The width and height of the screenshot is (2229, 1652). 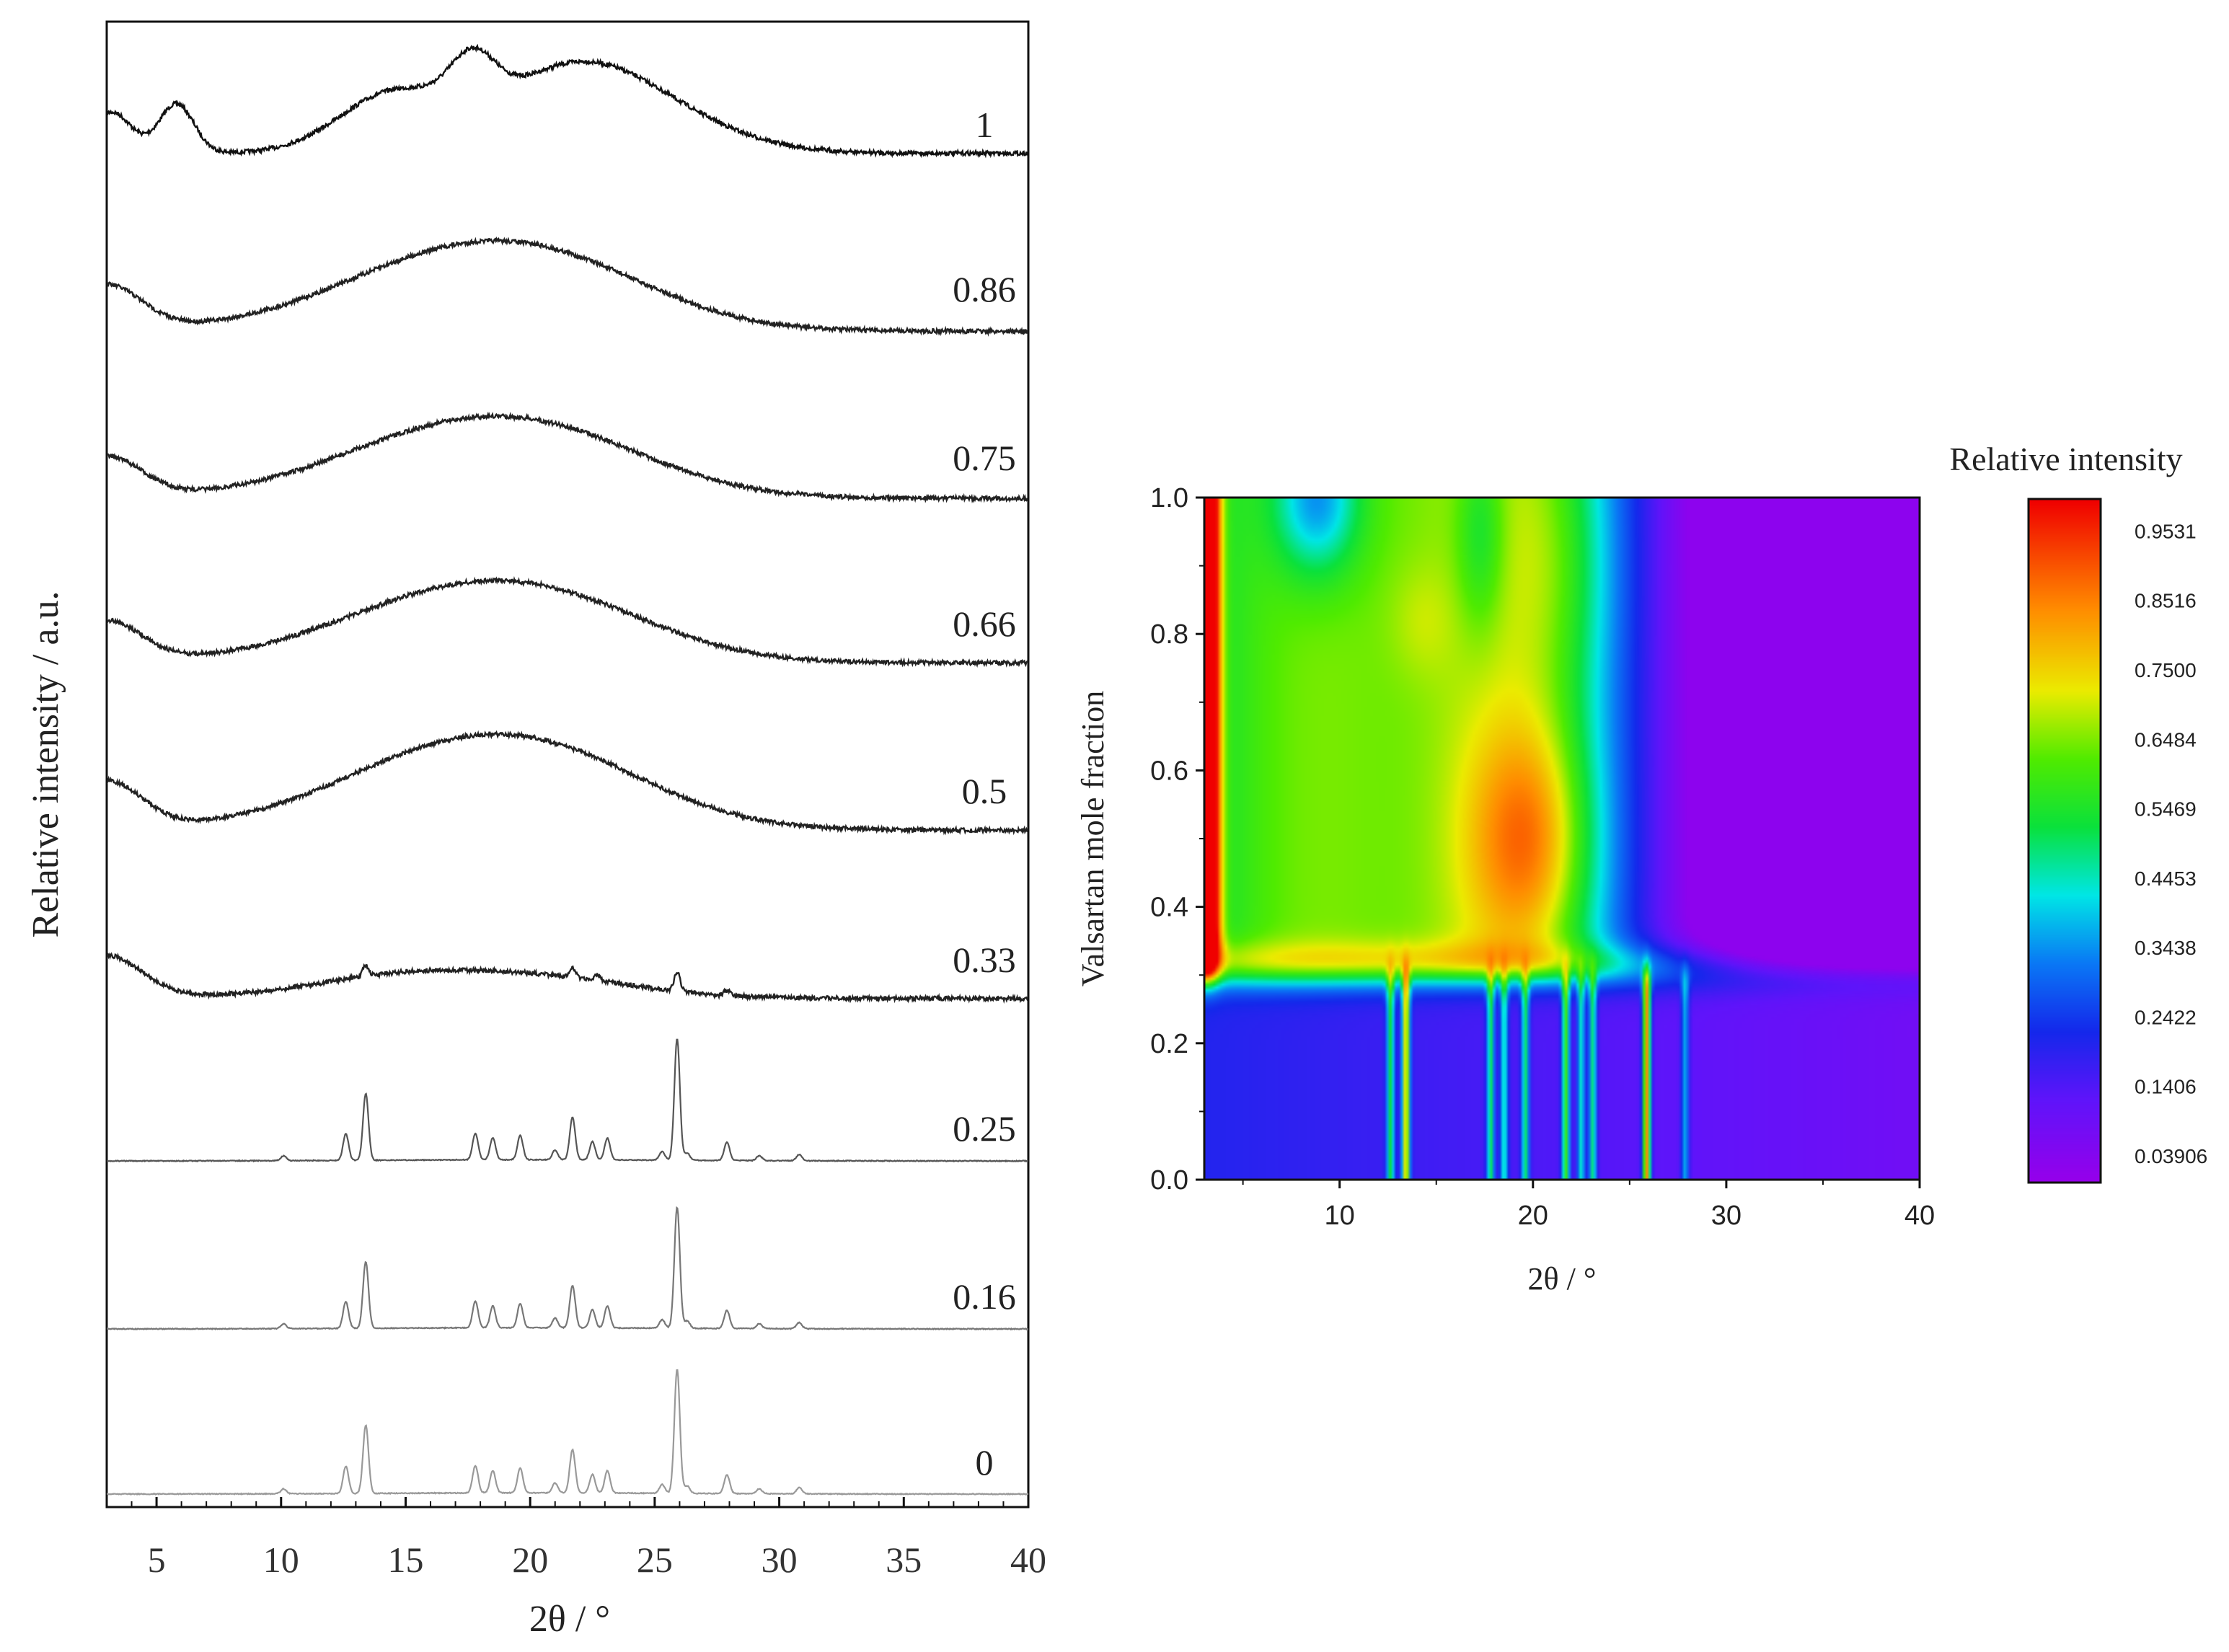 What do you see at coordinates (2166, 948) in the screenshot?
I see `colorbar-tick-label: 0.3438` at bounding box center [2166, 948].